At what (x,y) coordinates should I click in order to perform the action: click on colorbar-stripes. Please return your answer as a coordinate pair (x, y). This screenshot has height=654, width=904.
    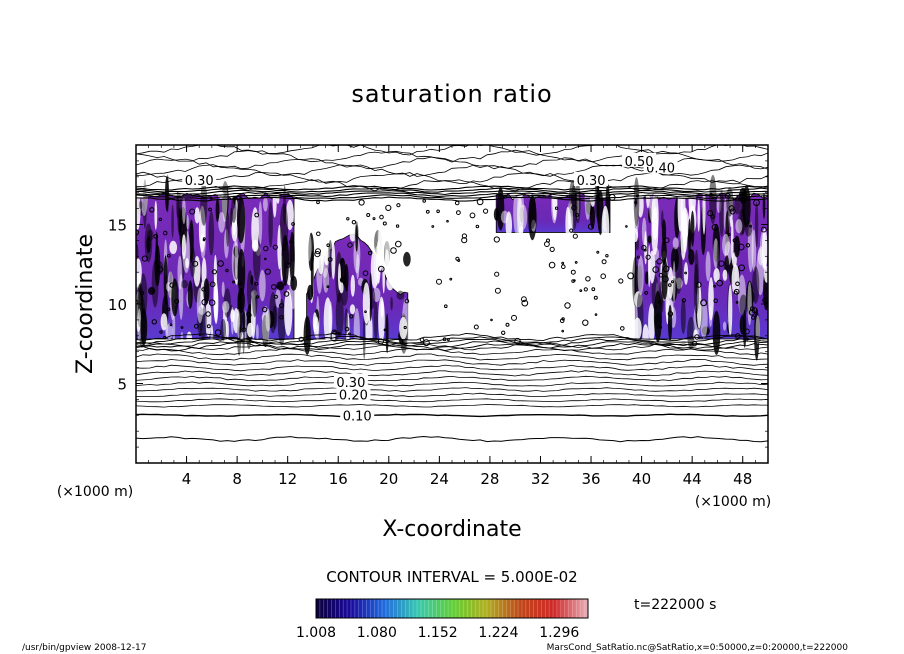
    Looking at the image, I should click on (452, 608).